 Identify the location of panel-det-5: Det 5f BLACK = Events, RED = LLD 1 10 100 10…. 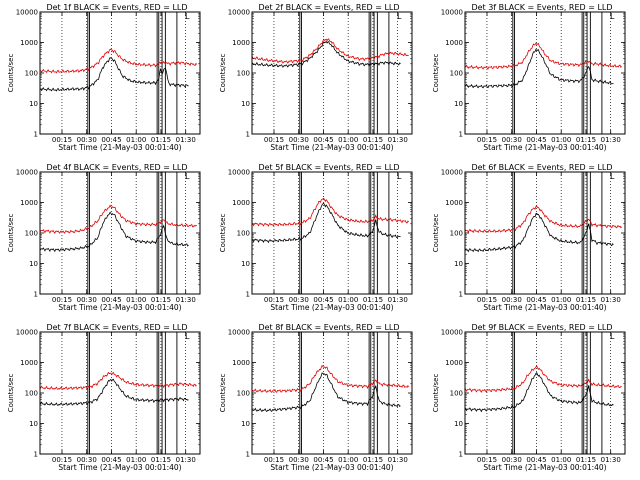
(316, 237).